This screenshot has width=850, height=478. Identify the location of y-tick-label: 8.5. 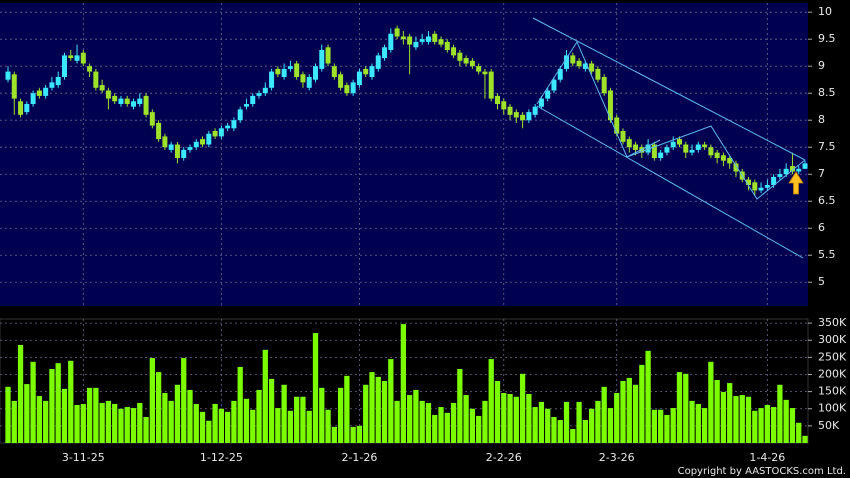
(827, 92).